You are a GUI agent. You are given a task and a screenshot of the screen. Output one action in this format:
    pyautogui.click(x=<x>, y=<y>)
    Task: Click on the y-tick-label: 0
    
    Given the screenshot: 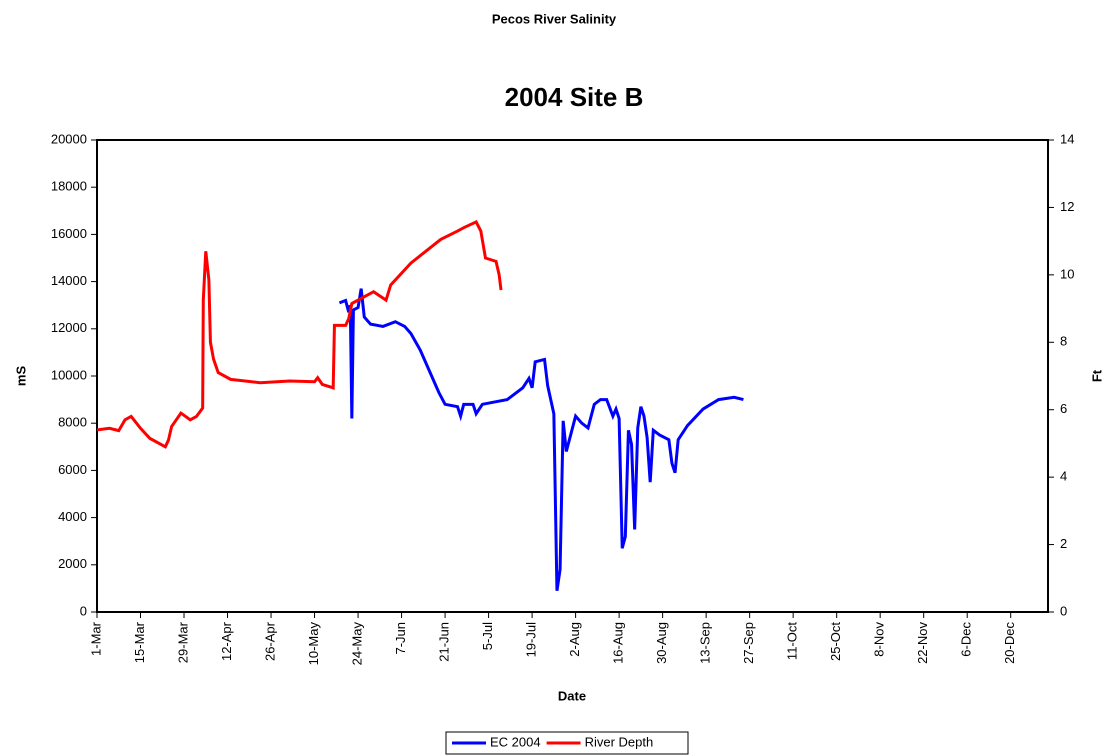 What is the action you would take?
    pyautogui.click(x=83, y=610)
    